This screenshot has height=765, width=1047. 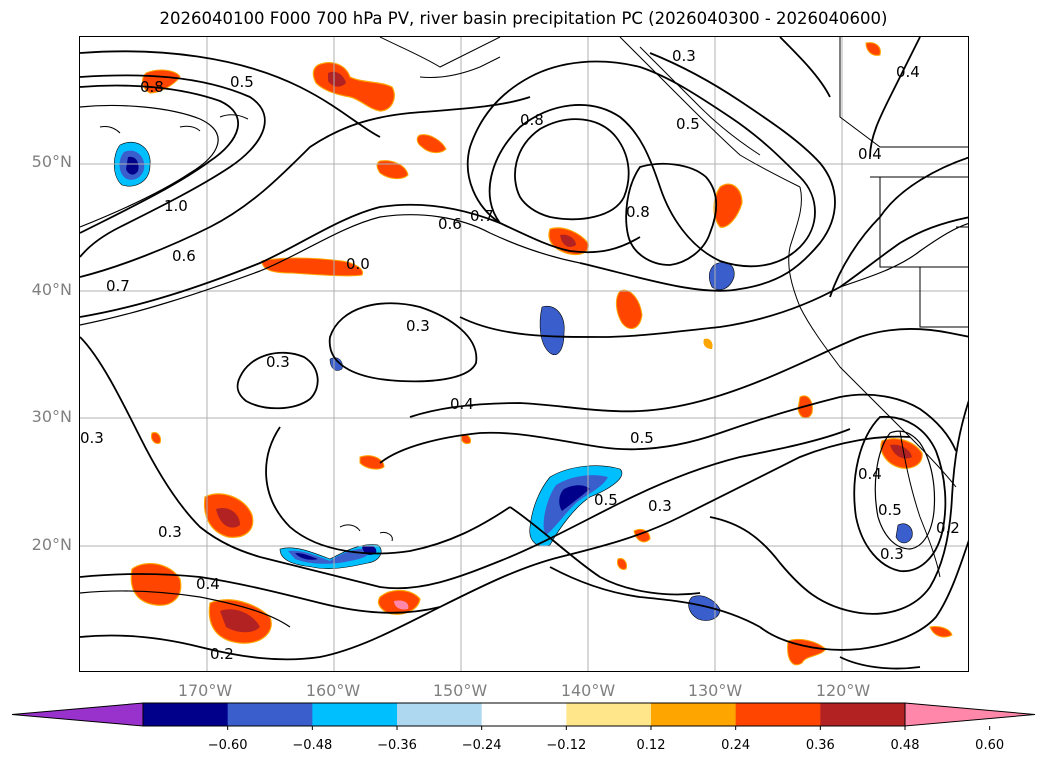 I want to click on colorbar-tick-label: −0.24, so click(x=481, y=745).